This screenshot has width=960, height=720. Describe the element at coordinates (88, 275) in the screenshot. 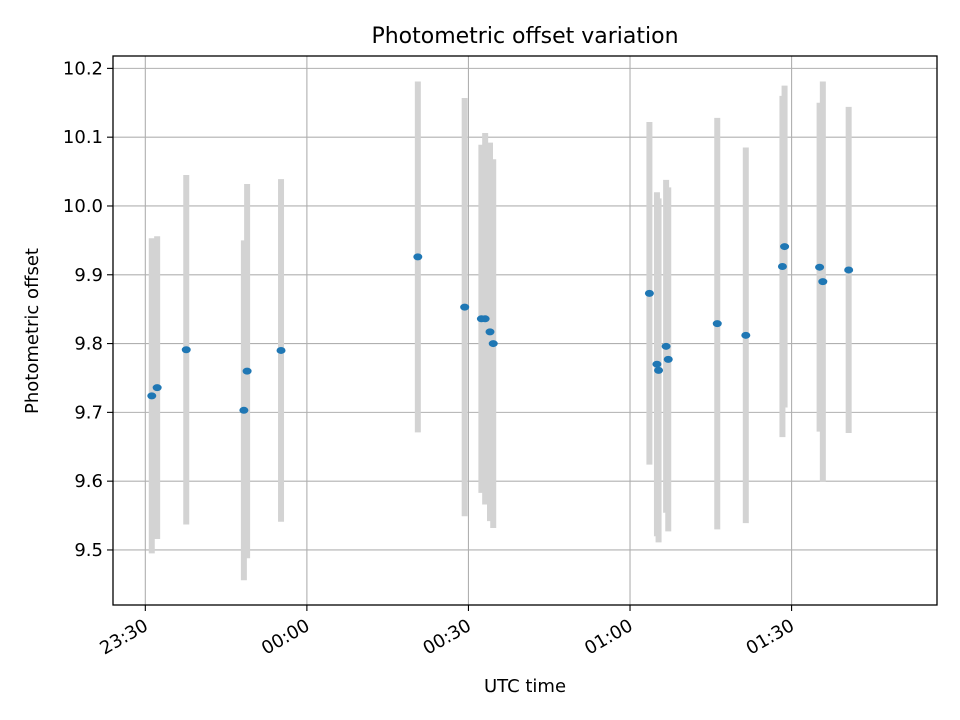

I see `y-tick-label: 9.9` at that location.